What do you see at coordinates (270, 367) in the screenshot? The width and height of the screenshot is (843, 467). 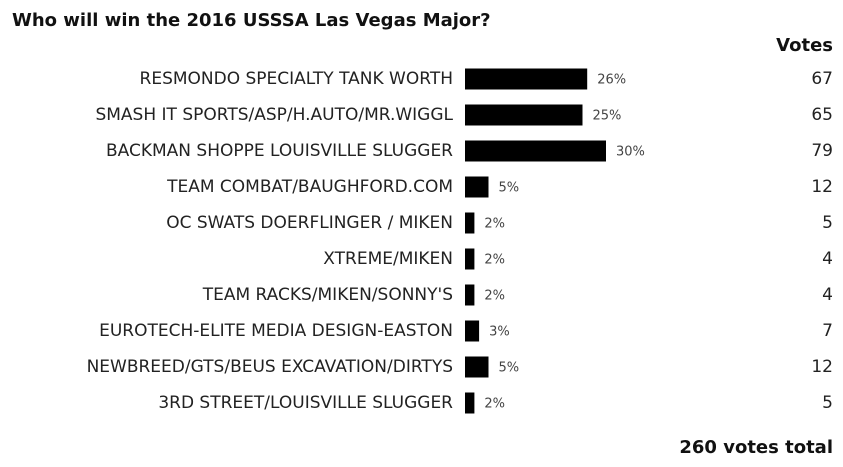 I see `option-label: NEWBREED/GTS/BEUS EXCAVATION/DIRTYS` at bounding box center [270, 367].